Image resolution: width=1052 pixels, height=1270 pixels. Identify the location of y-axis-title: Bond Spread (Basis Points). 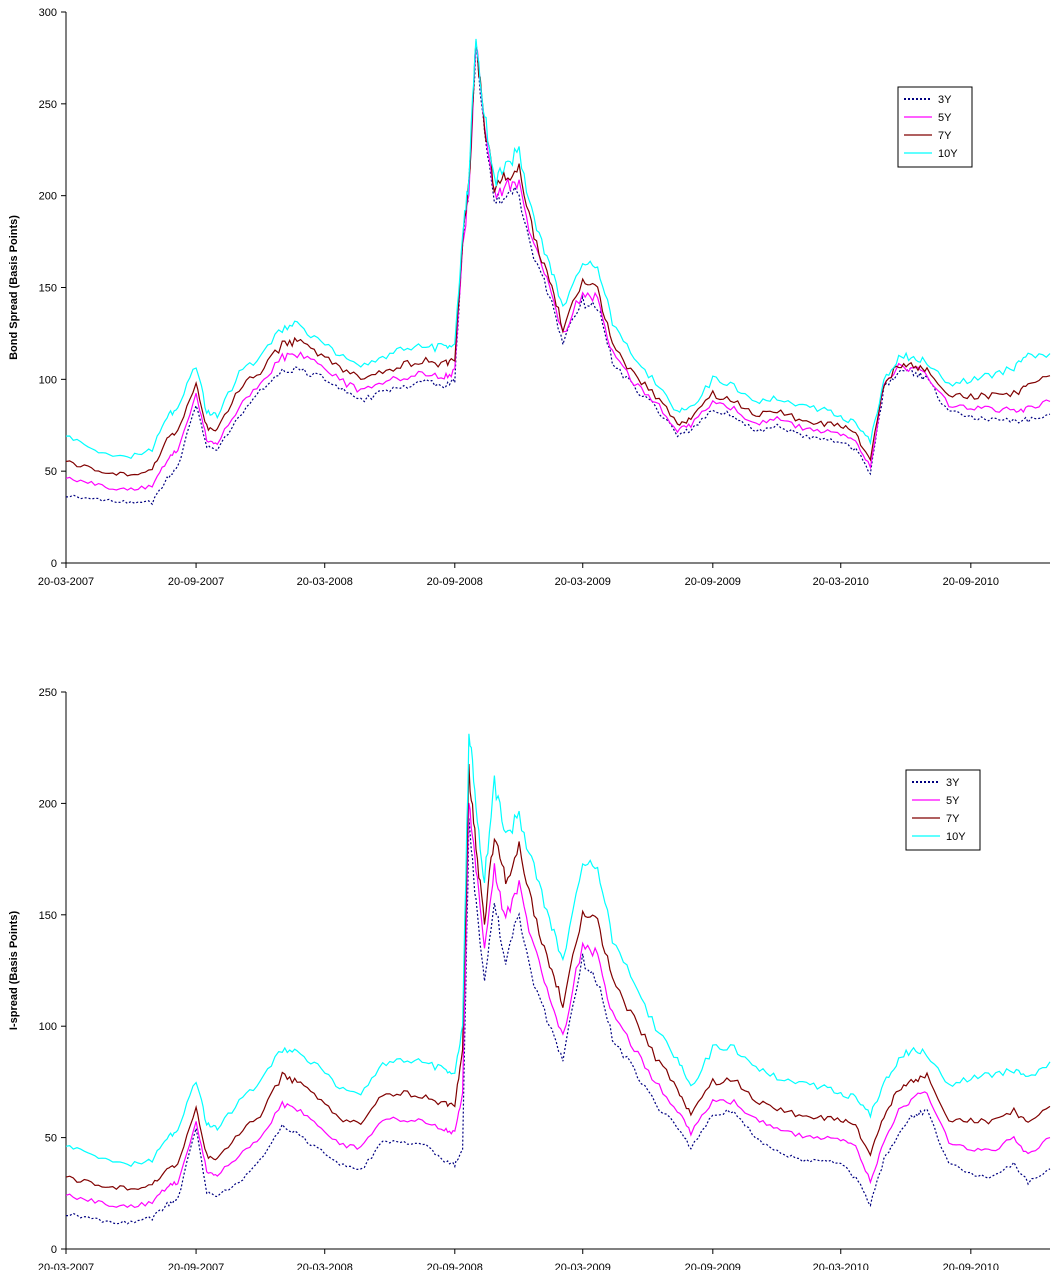
(14, 287).